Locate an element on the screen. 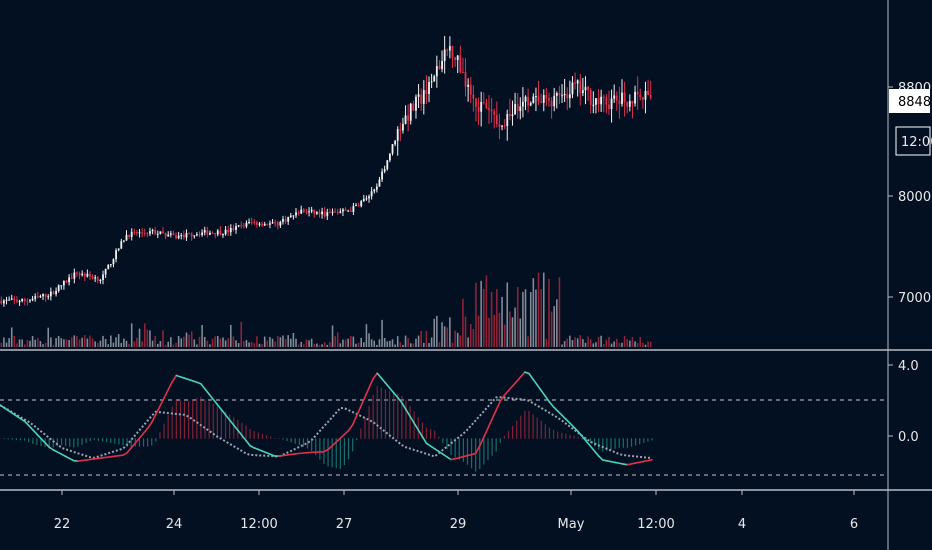 The width and height of the screenshot is (932, 550). countdown-badge is located at coordinates (913, 141).